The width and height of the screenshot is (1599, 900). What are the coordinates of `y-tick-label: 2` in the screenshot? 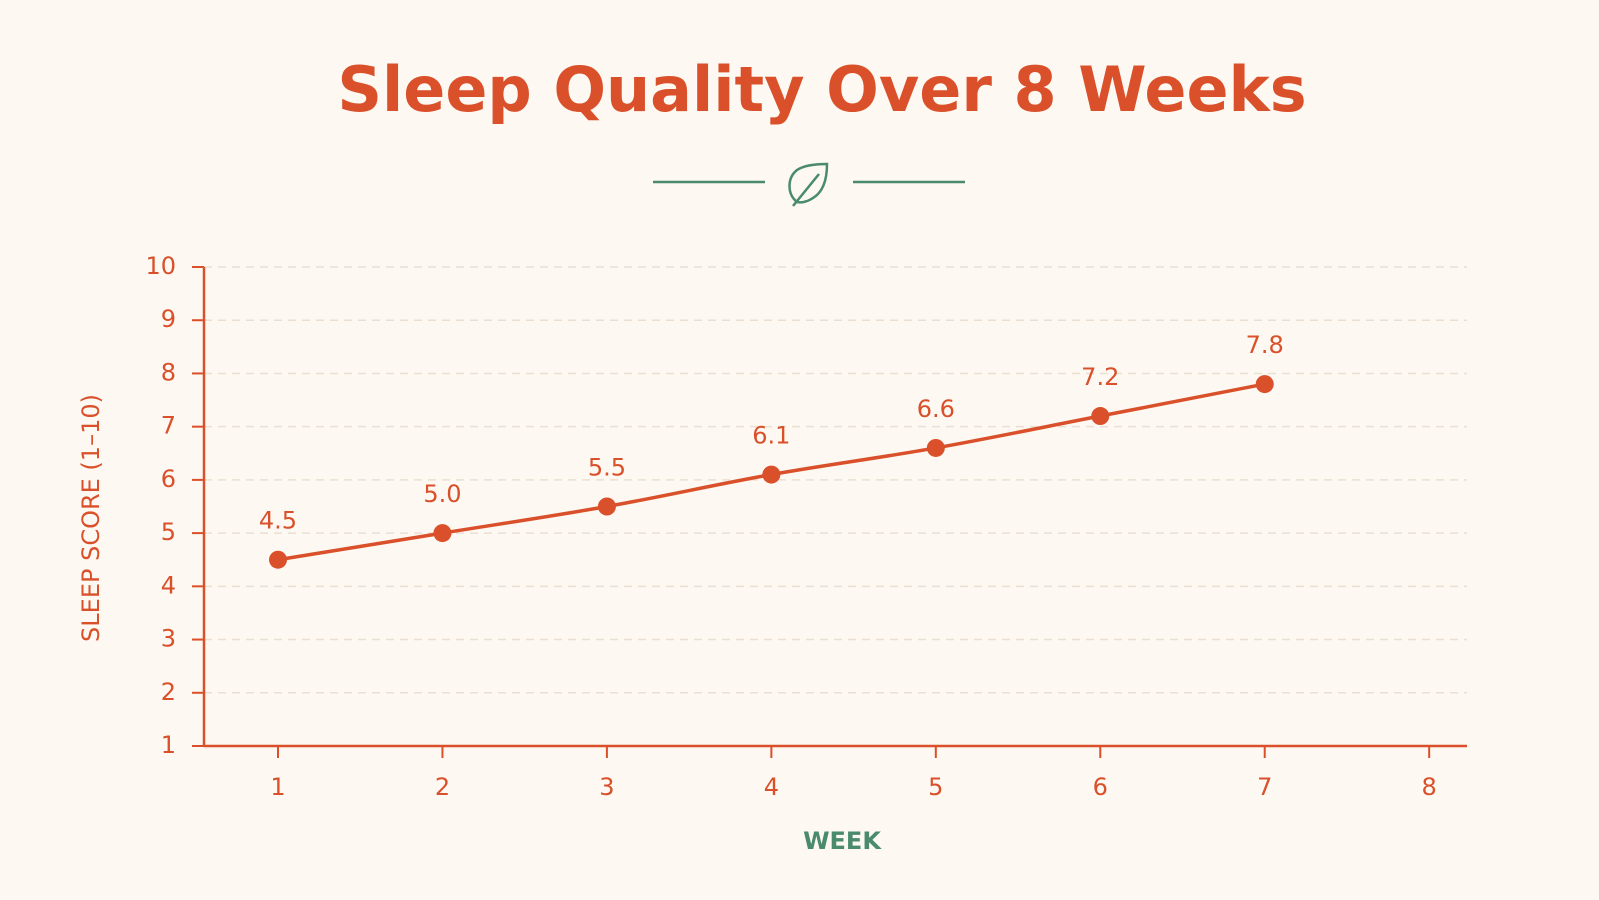 It's located at (168, 692).